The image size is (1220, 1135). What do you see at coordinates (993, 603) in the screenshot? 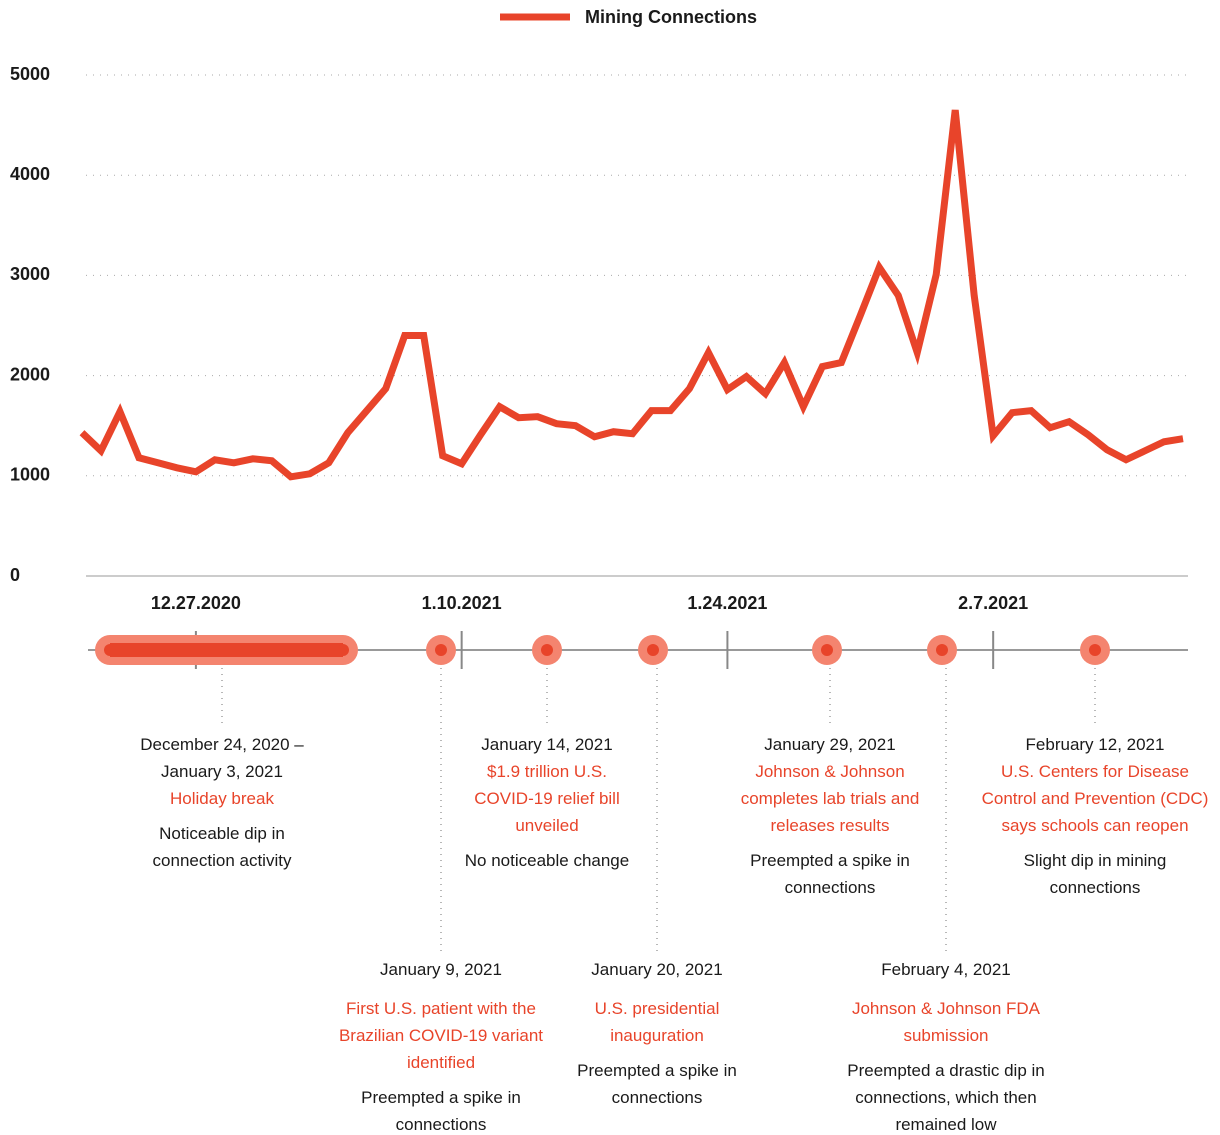
I see `x-tick-label: 2.7.2021` at bounding box center [993, 603].